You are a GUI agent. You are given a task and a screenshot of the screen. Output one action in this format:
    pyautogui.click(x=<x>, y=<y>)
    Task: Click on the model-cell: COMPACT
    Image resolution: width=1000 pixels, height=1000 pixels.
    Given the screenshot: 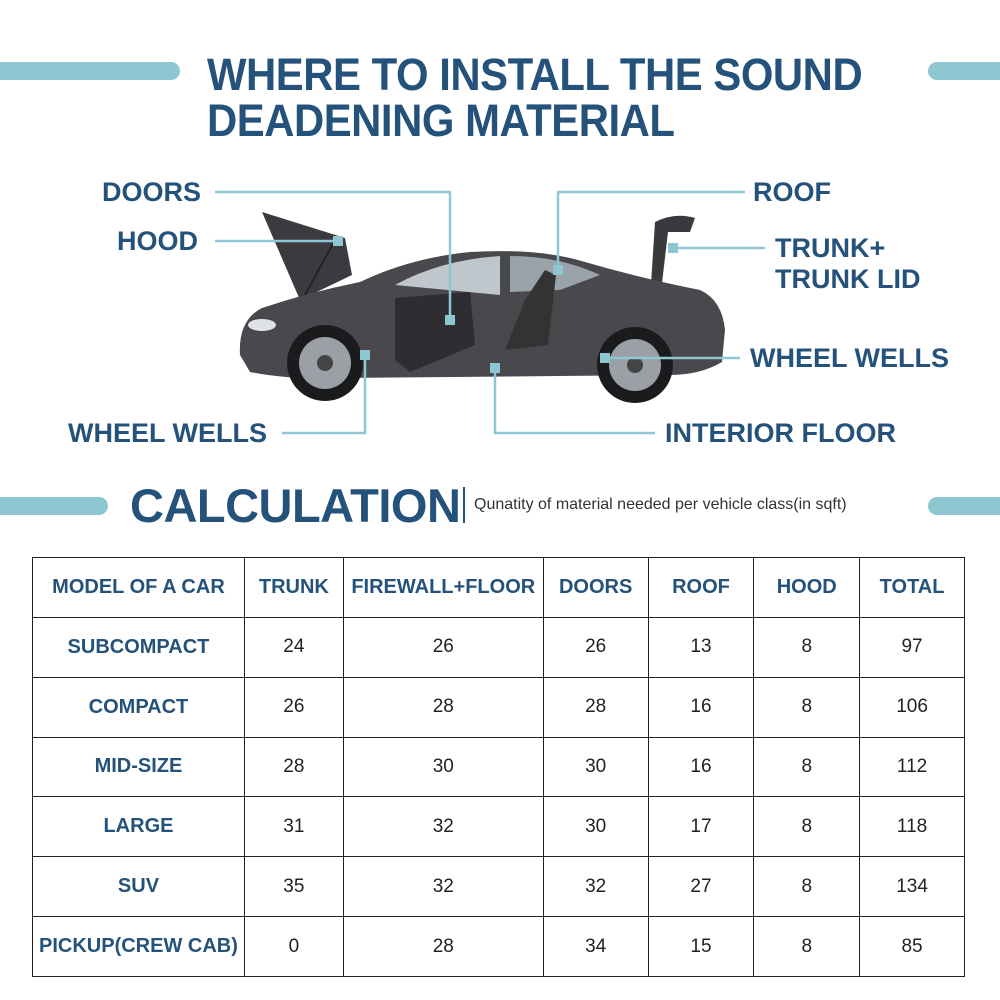 What is the action you would take?
    pyautogui.click(x=138, y=707)
    